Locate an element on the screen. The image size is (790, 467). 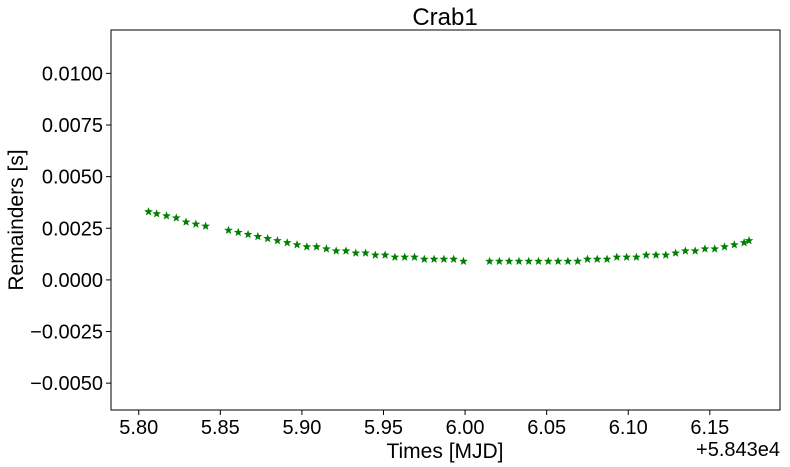
y-tick-label: 0.0025 is located at coordinates (72, 229).